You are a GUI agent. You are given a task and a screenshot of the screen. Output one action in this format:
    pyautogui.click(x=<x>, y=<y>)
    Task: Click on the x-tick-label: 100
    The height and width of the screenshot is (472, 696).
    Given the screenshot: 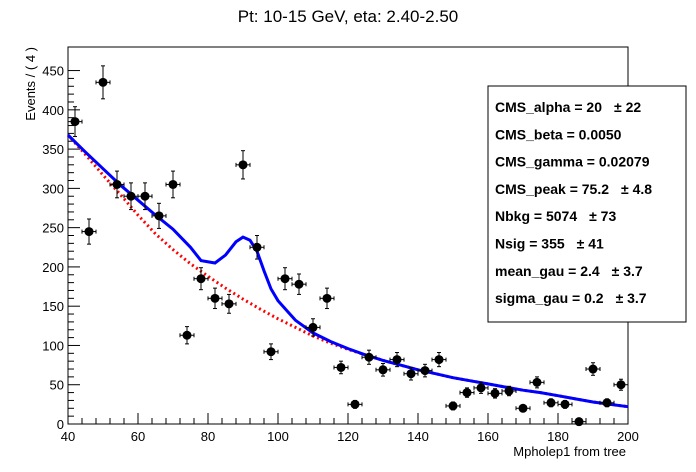 What is the action you would take?
    pyautogui.click(x=278, y=436)
    